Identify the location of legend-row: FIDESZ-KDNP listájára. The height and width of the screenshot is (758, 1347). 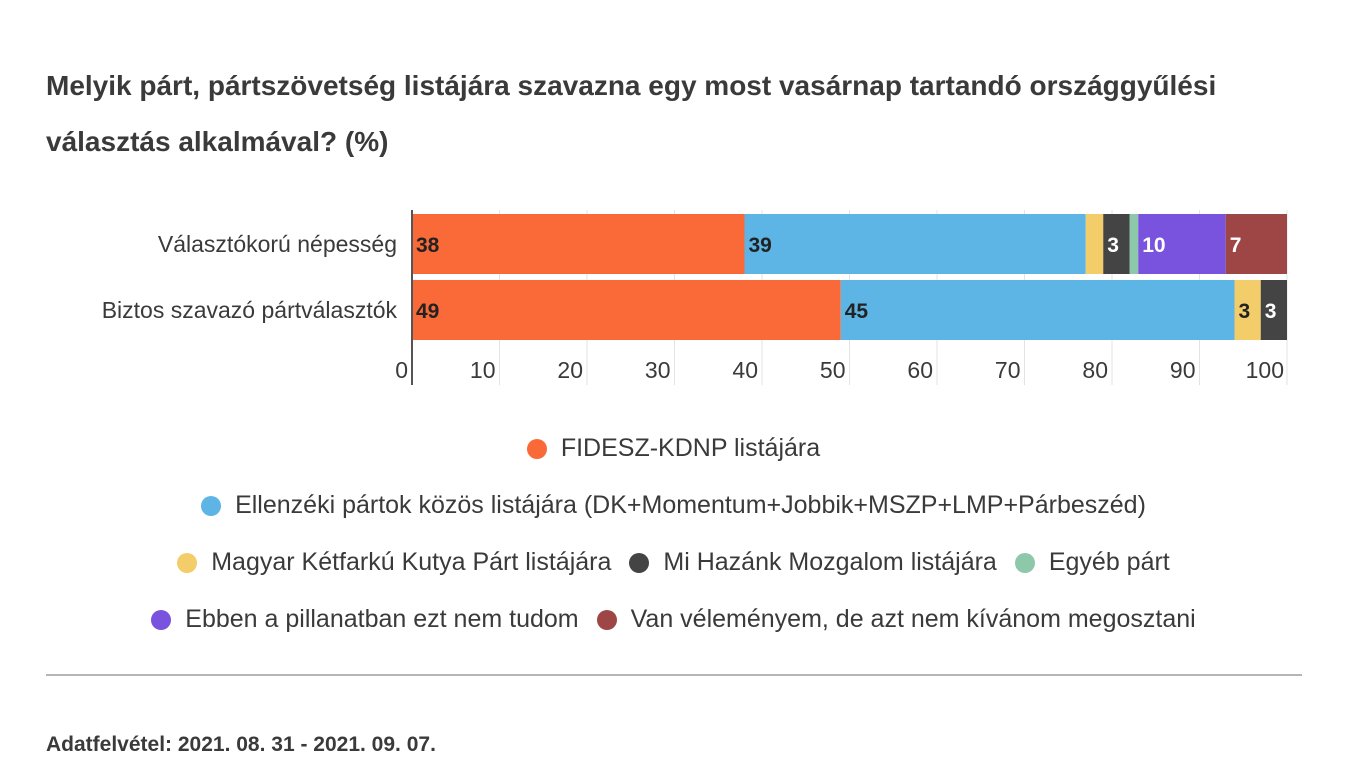
(673, 448).